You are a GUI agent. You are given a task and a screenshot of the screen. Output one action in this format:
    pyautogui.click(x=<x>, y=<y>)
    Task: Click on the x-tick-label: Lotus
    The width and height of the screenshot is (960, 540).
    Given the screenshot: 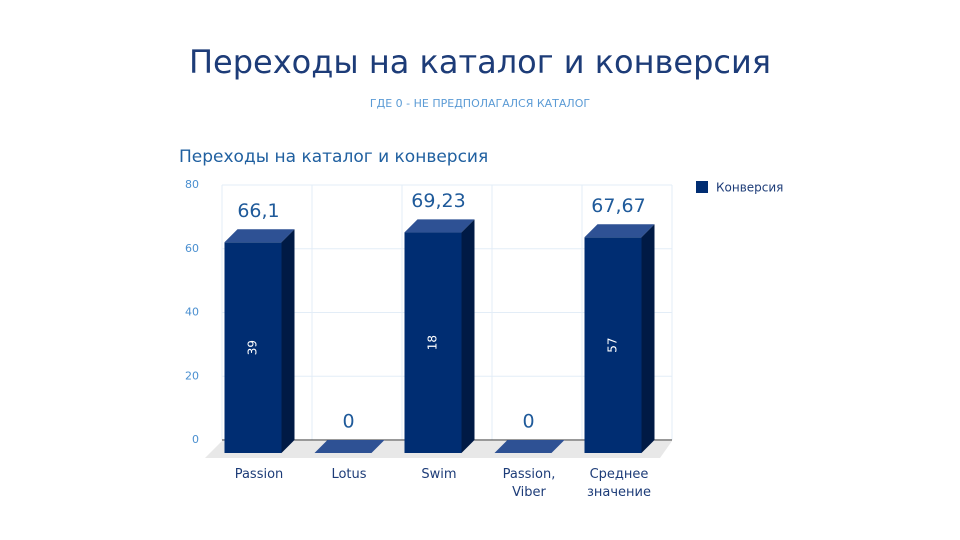 What is the action you would take?
    pyautogui.click(x=349, y=474)
    